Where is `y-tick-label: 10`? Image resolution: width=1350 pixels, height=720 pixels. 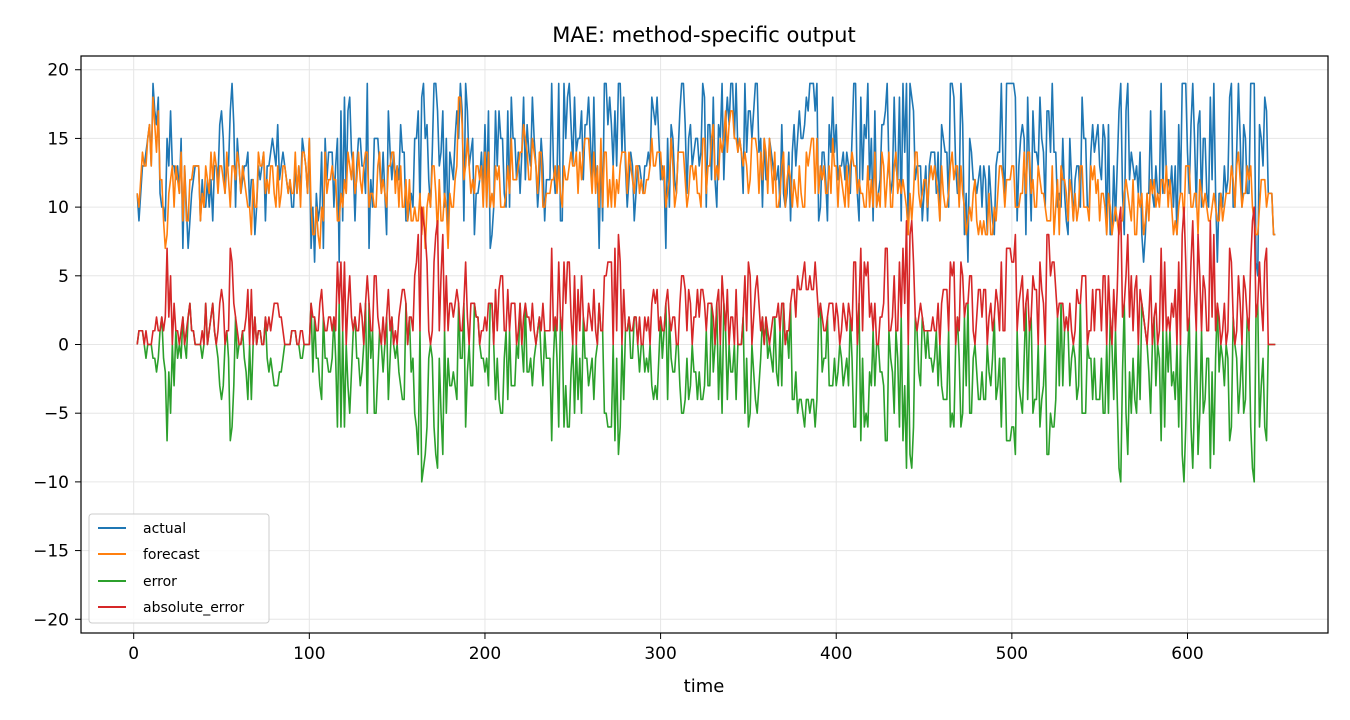
y-tick-label: 10 is located at coordinates (58, 208).